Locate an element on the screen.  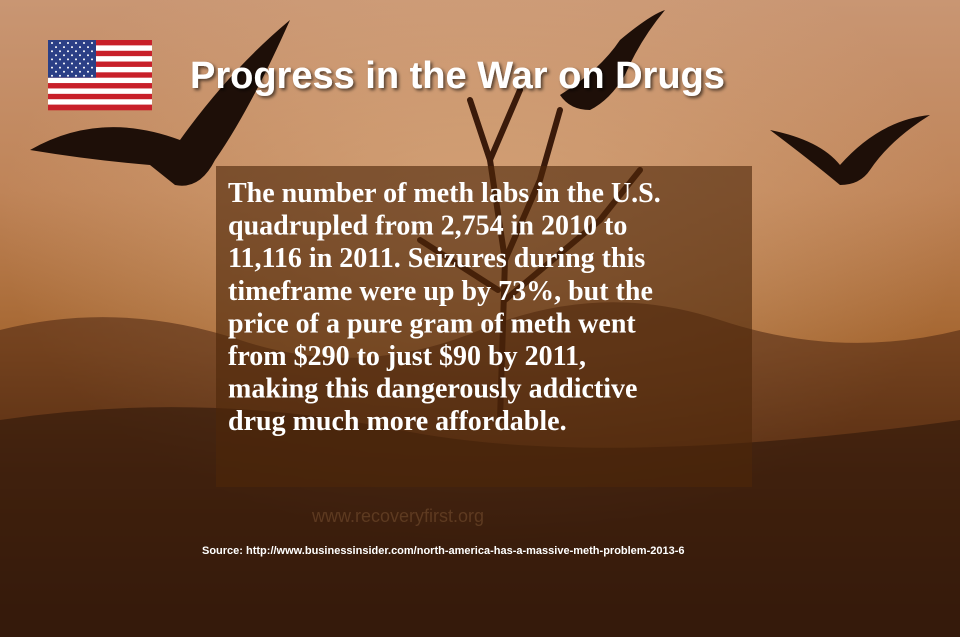
body-line: from $290 to just $90 by 2011, is located at coordinates (407, 356).